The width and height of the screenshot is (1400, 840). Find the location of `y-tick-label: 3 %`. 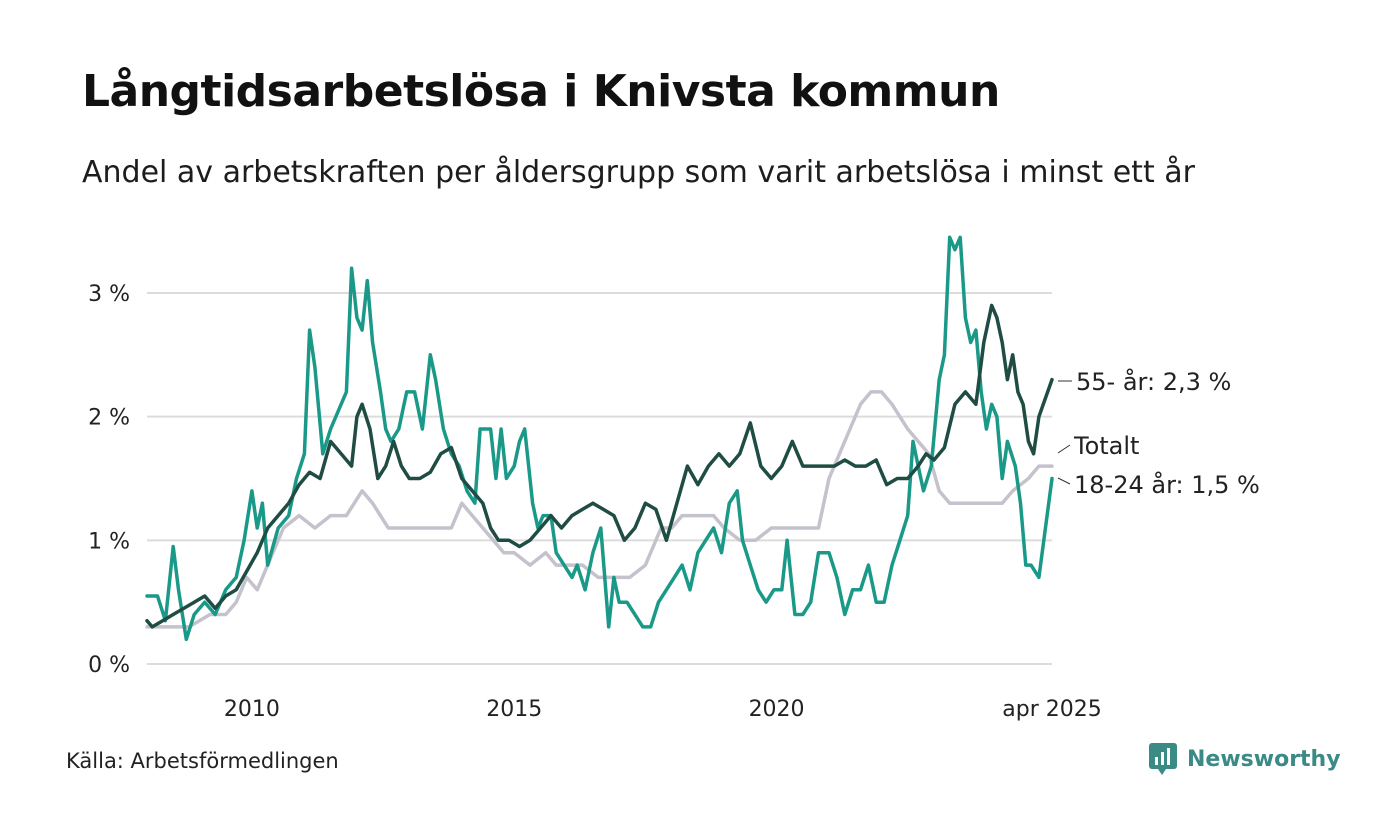

y-tick-label: 3 % is located at coordinates (109, 294).